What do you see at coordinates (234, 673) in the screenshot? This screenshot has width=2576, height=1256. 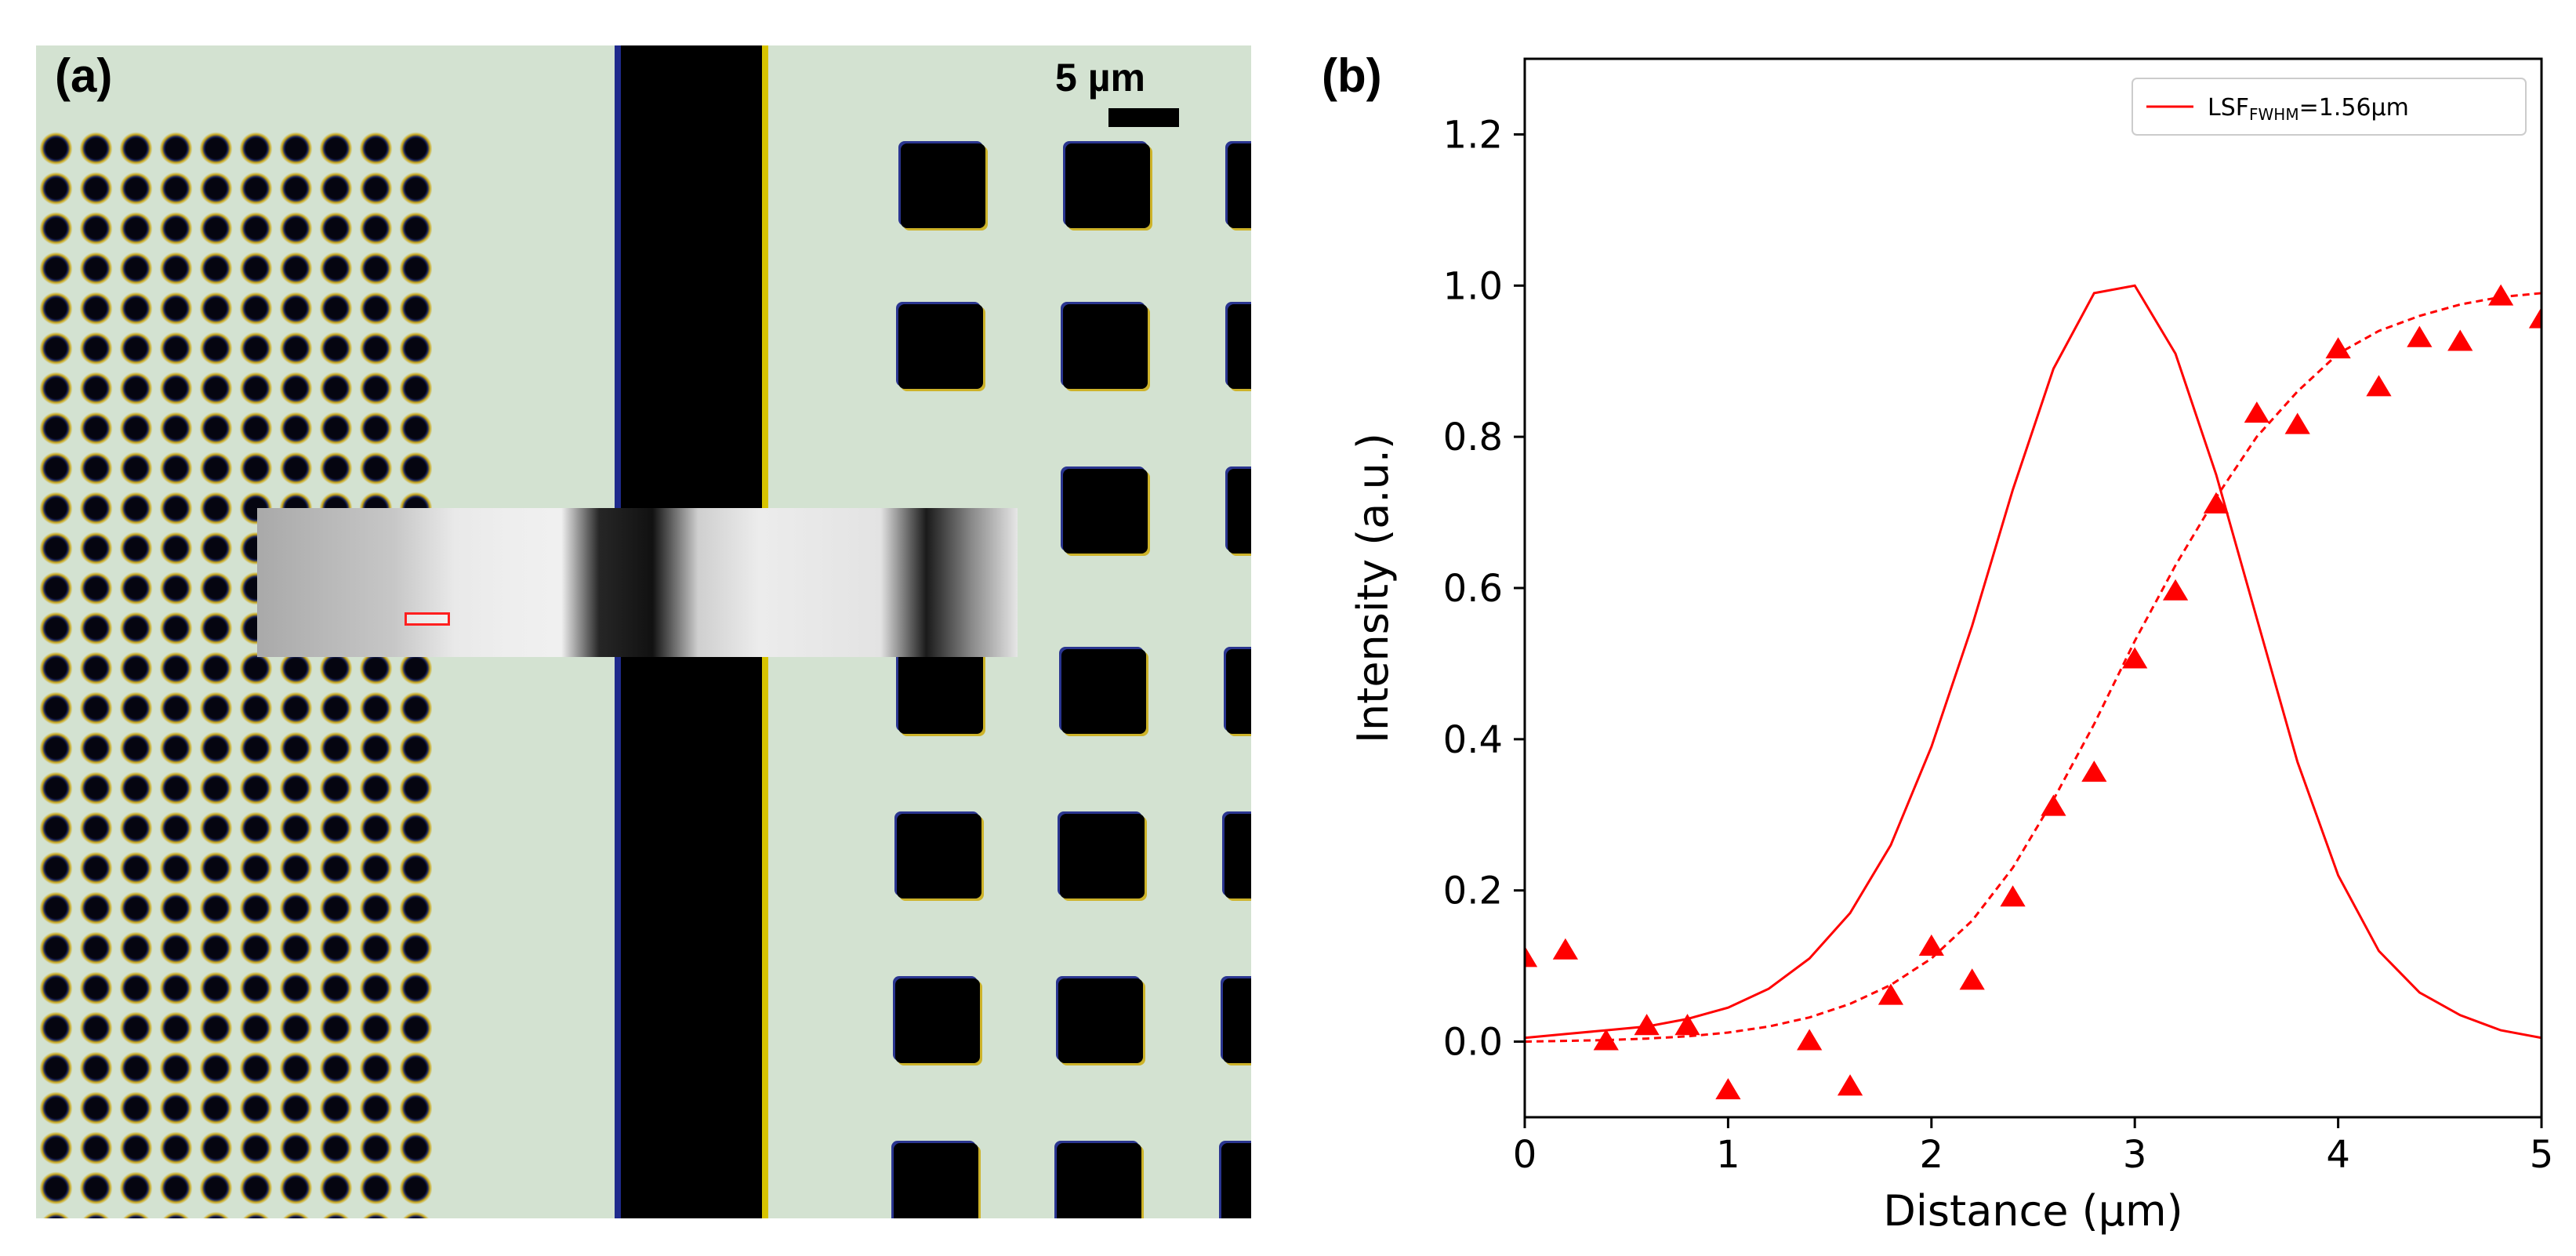 I see `dot-array-pattern` at bounding box center [234, 673].